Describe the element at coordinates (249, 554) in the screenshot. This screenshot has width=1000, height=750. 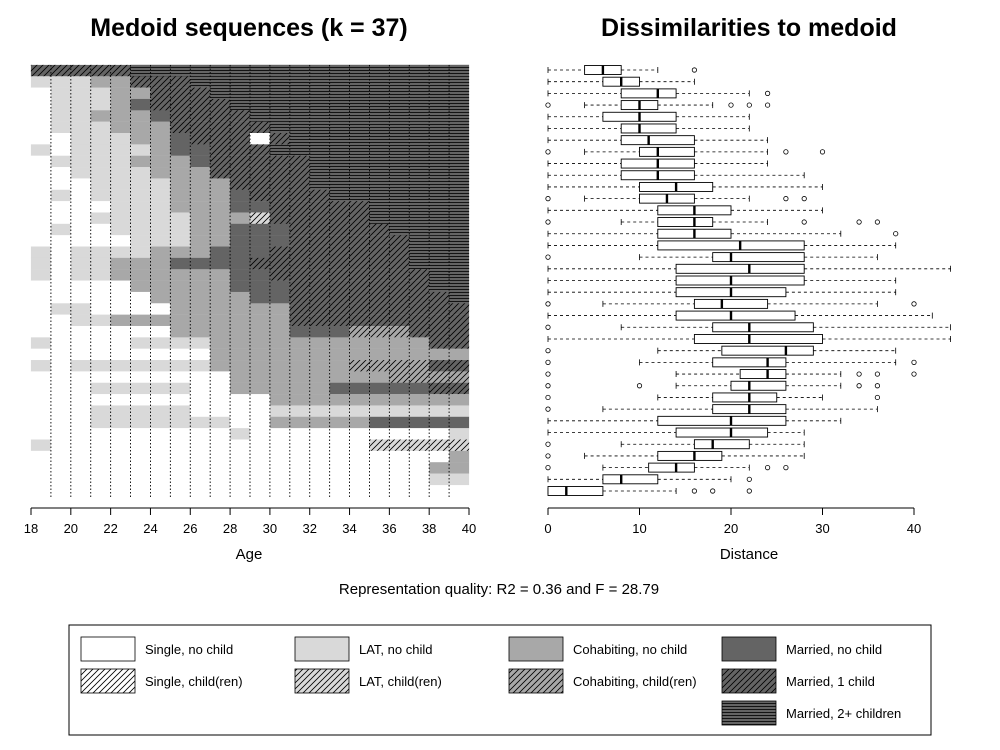
I see `left-x-axis-label: Age` at that location.